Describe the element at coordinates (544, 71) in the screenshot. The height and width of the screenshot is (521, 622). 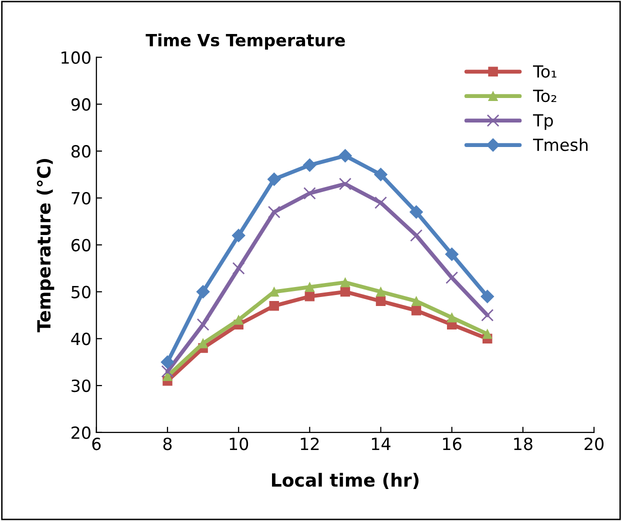
I see `legend-label: To₁` at that location.